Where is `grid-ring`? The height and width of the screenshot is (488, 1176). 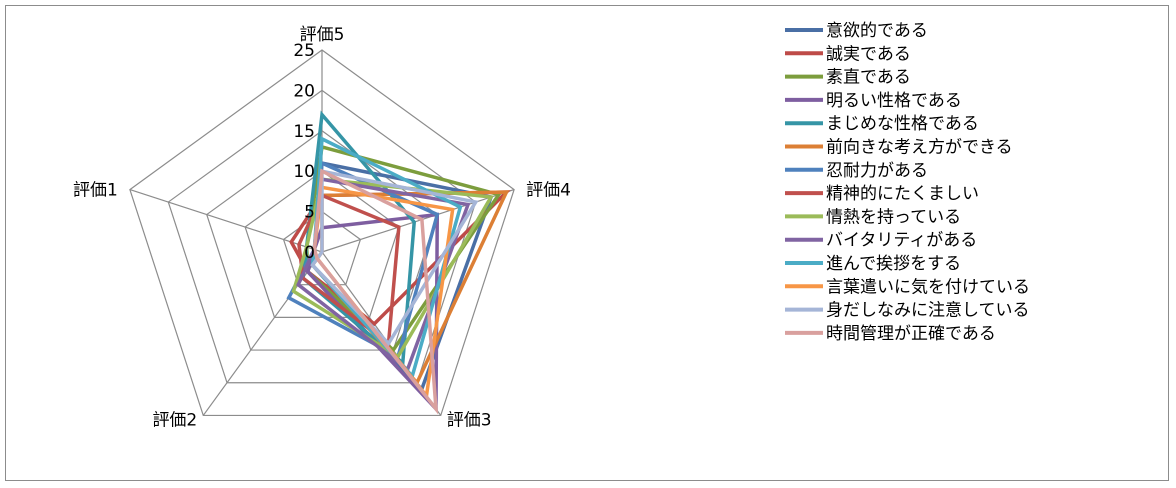 grid-ring is located at coordinates (322, 244).